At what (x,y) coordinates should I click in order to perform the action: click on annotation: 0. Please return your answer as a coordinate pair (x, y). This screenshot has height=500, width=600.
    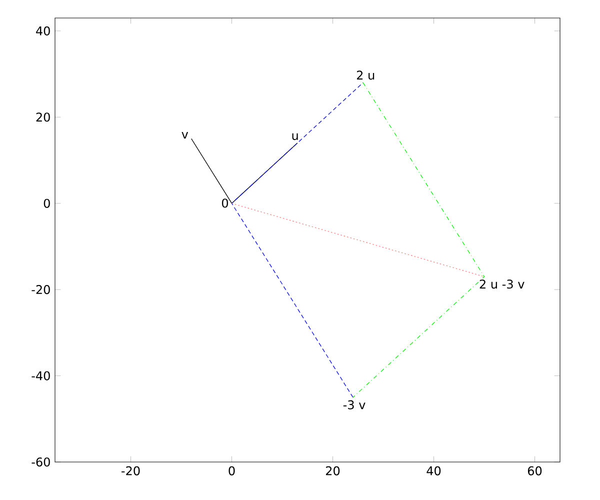
    Looking at the image, I should click on (225, 203).